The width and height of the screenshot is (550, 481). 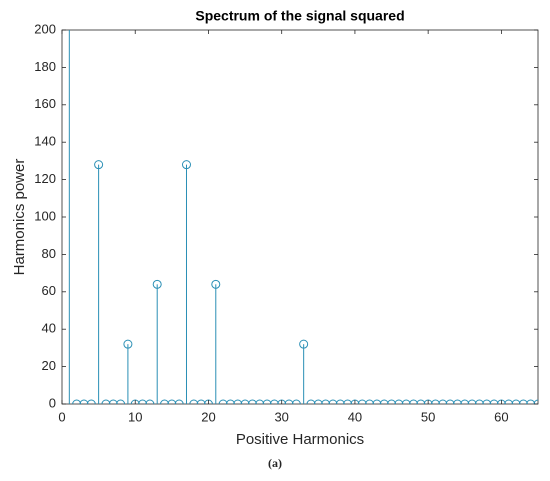 I want to click on x-tick-label: 50, so click(x=428, y=416).